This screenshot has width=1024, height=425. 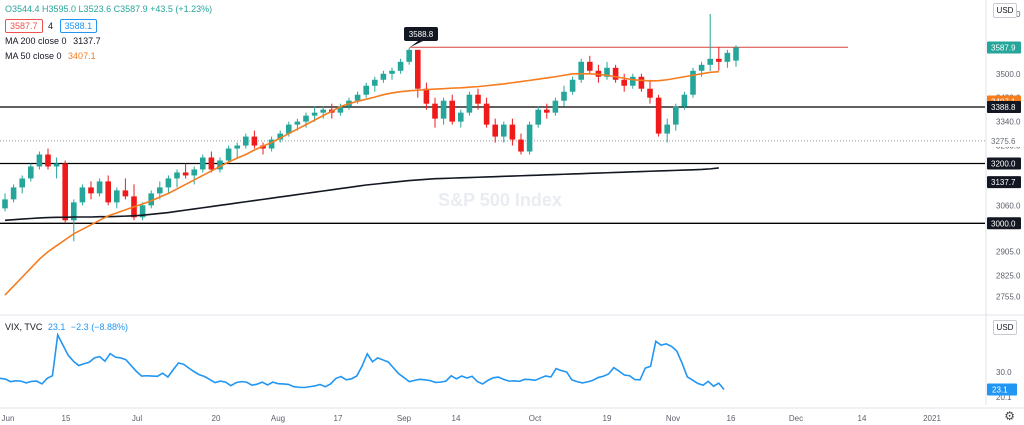 What do you see at coordinates (607, 418) in the screenshot?
I see `time-tick-label: 19` at bounding box center [607, 418].